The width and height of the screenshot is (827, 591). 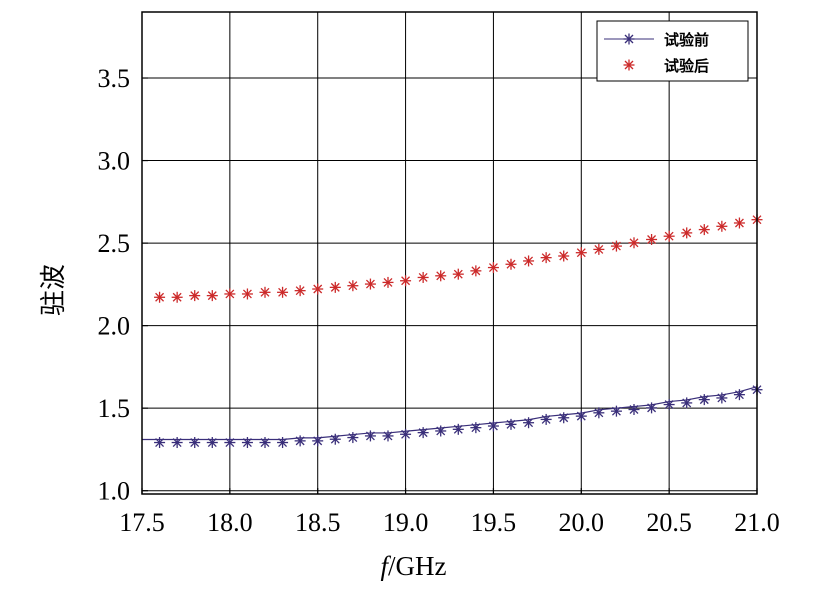 What do you see at coordinates (672, 51) in the screenshot?
I see `legend: 试验前 试验后` at bounding box center [672, 51].